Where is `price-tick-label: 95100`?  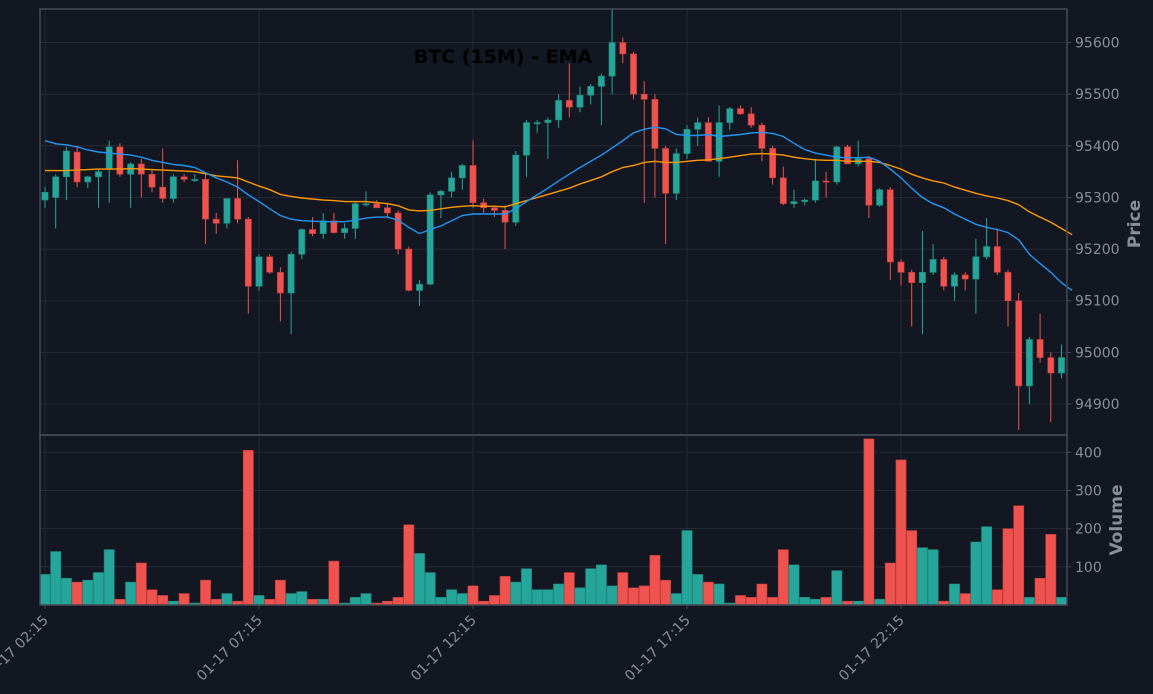 price-tick-label: 95100 is located at coordinates (1097, 302).